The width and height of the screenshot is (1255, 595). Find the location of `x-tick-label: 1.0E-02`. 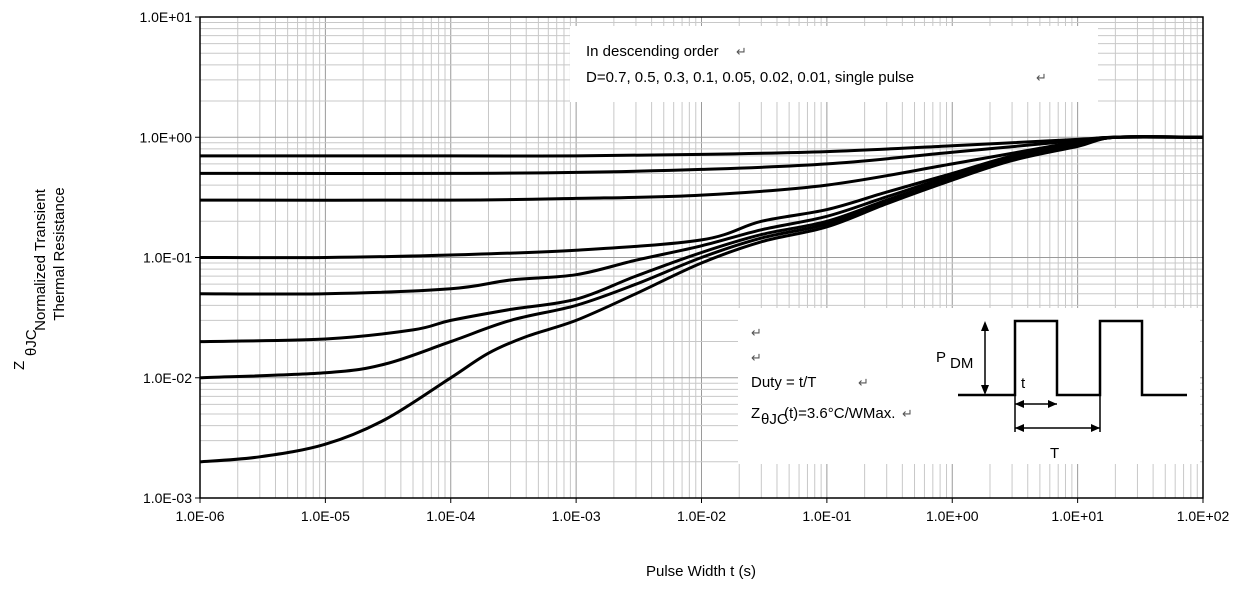

x-tick-label: 1.0E-02 is located at coordinates (701, 516).